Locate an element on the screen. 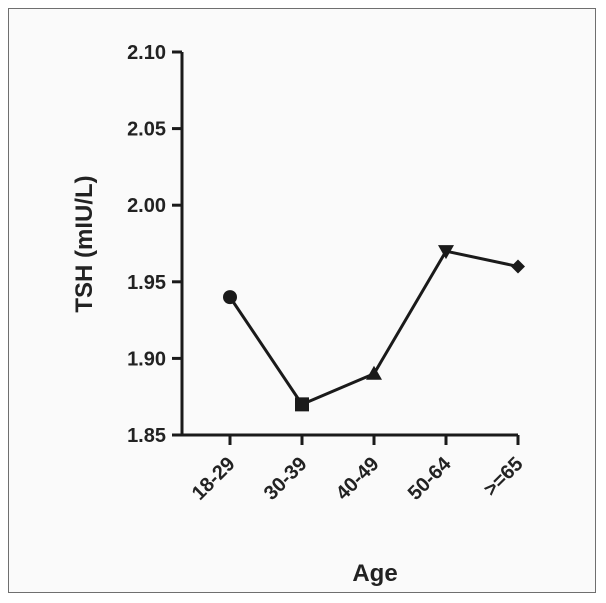  series-line is located at coordinates (373, 327).